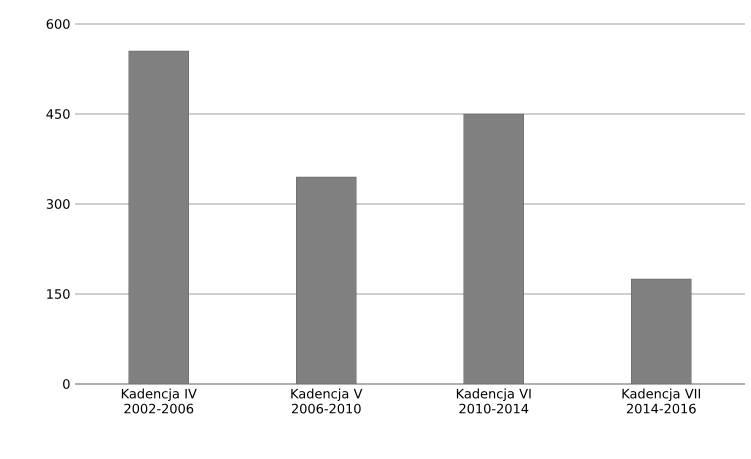  What do you see at coordinates (58, 294) in the screenshot?
I see `y-tick-label: 150` at bounding box center [58, 294].